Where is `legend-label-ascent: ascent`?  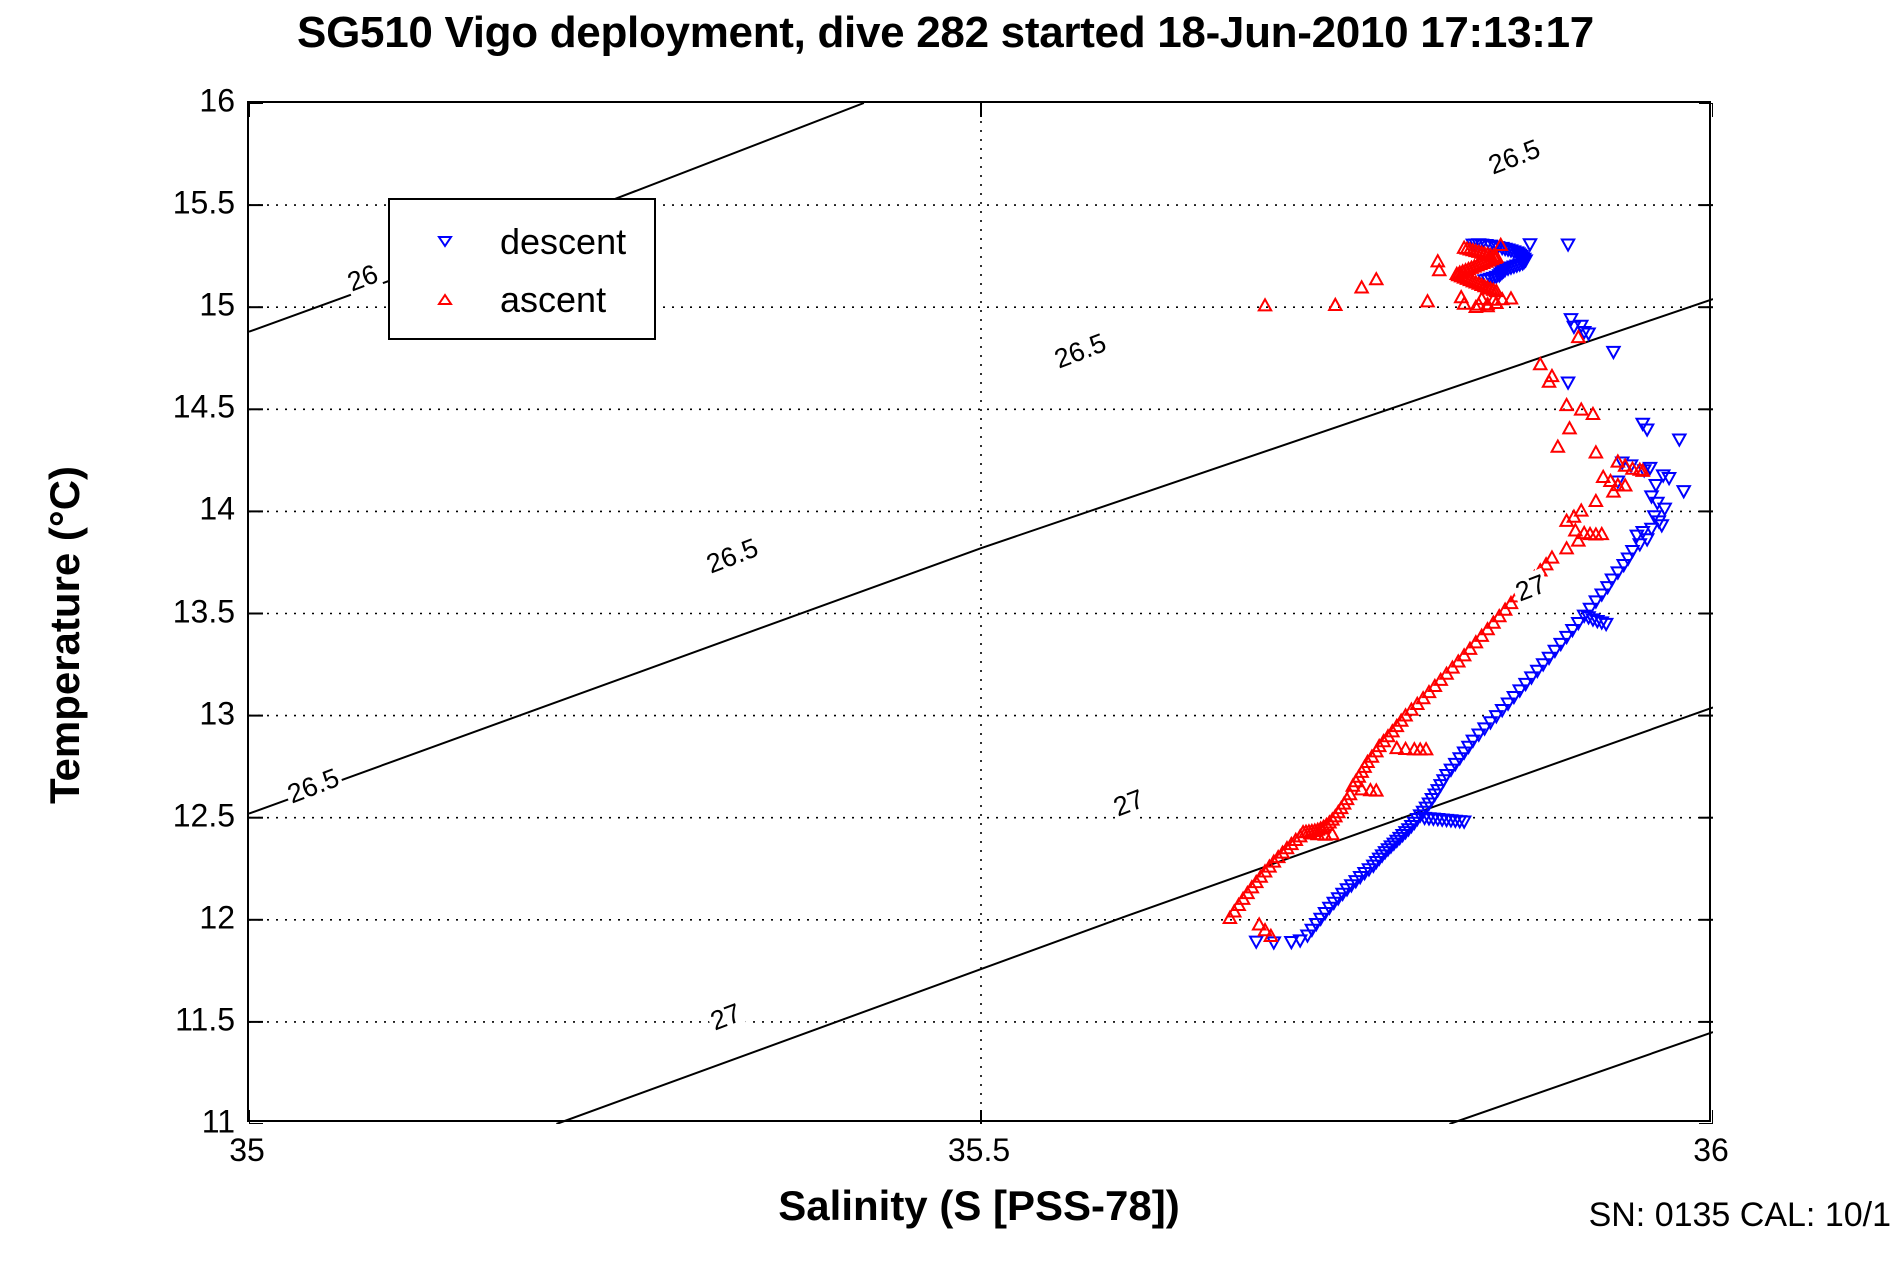 legend-label-ascent: ascent is located at coordinates (553, 299).